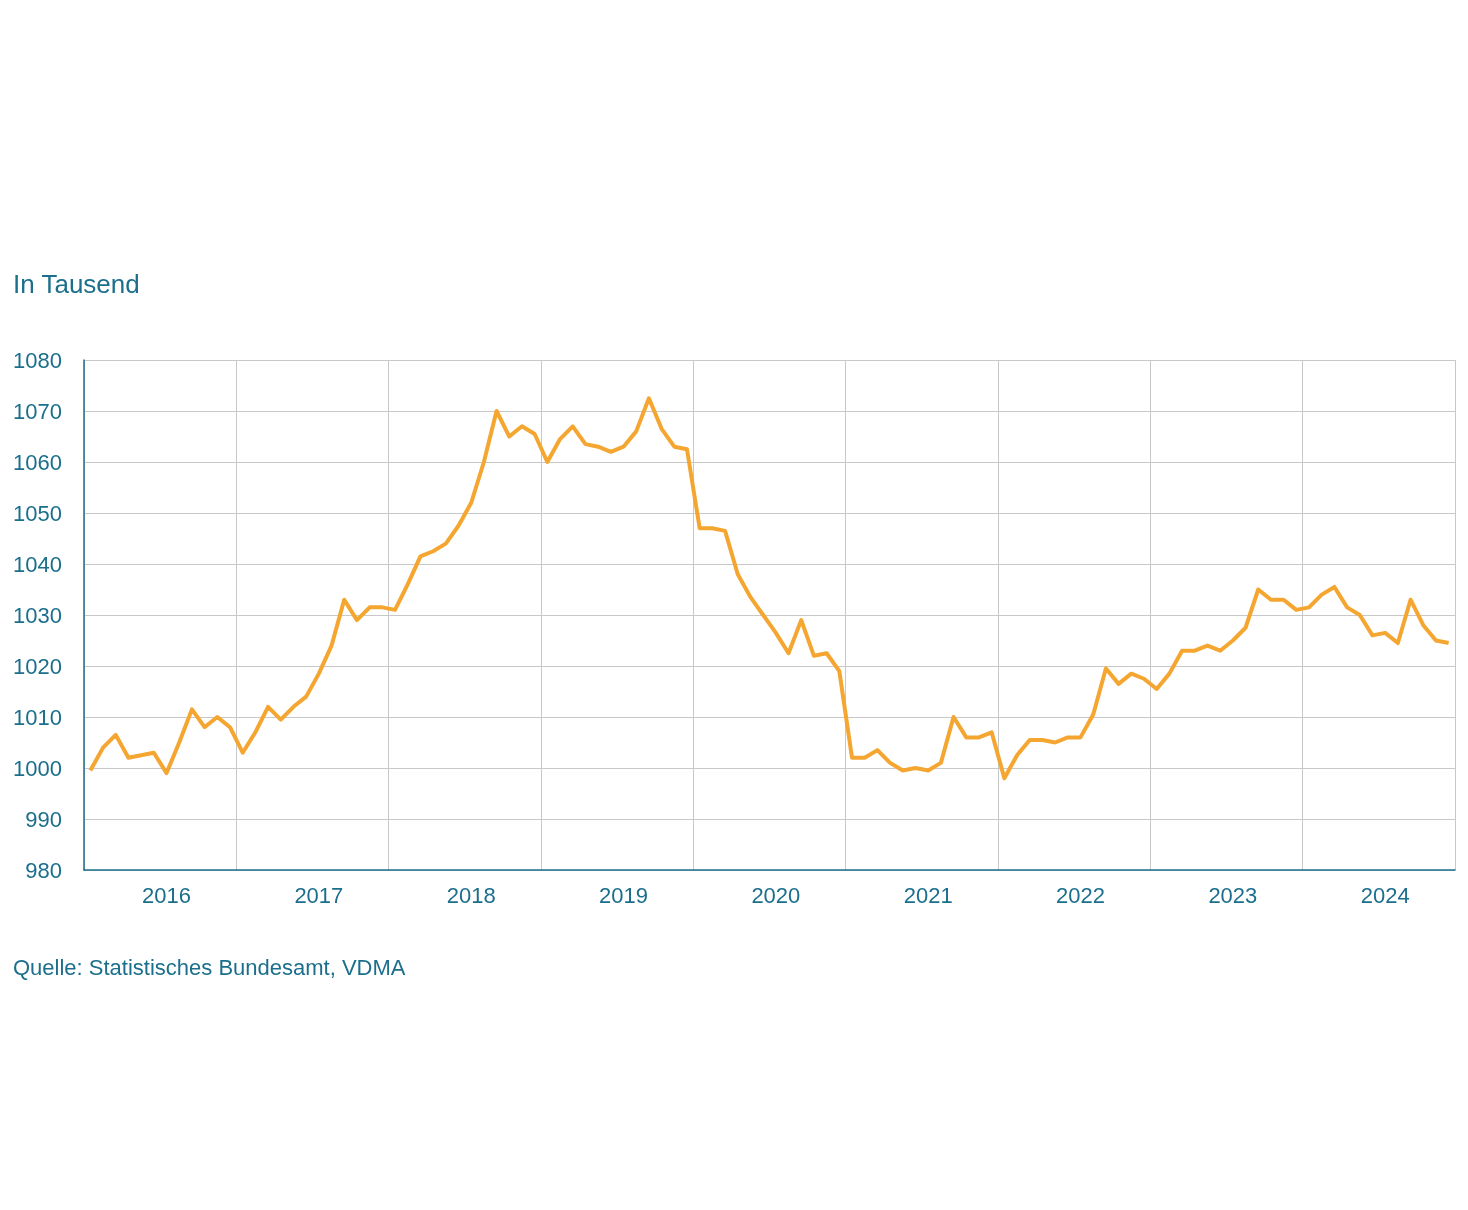  What do you see at coordinates (37, 513) in the screenshot?
I see `y-tick-label: 1050` at bounding box center [37, 513].